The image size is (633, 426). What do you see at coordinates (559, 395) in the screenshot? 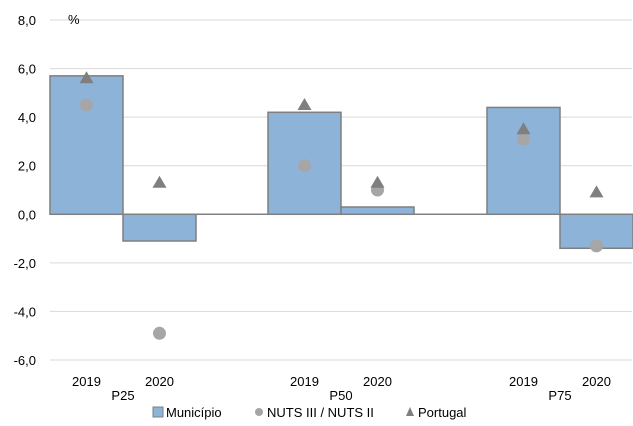
I see `x-group-label: P75` at bounding box center [559, 395].